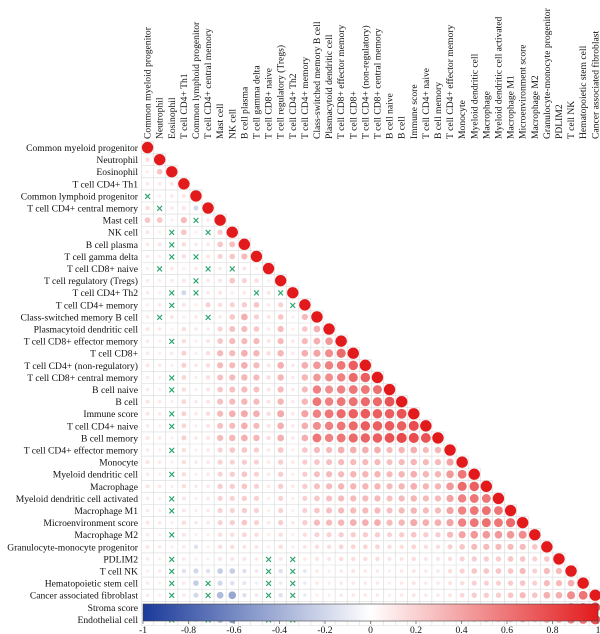  Describe the element at coordinates (474, 96) in the screenshot. I see `column-label: Myeloid dendritic cell` at that location.